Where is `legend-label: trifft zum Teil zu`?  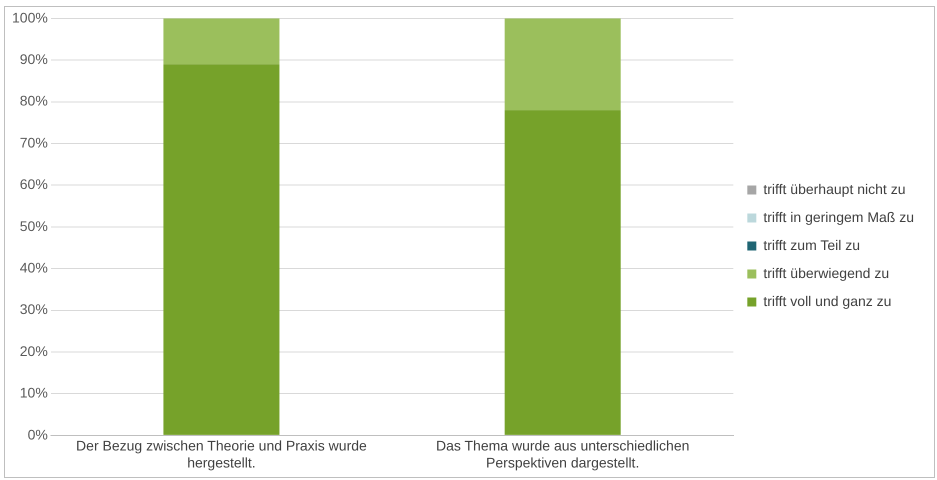 legend-label: trifft zum Teil zu is located at coordinates (811, 244).